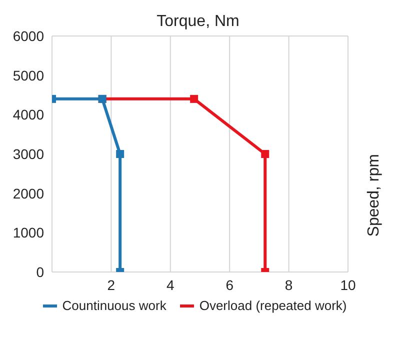 The width and height of the screenshot is (400, 344). What do you see at coordinates (28, 154) in the screenshot?
I see `y-tick-label: 3000` at bounding box center [28, 154].